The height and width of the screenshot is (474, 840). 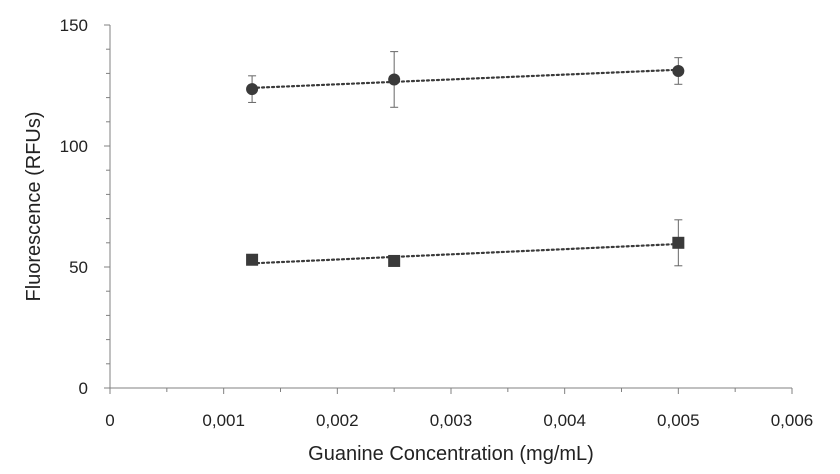 I want to click on x-tick-label: 0,005, so click(x=678, y=420).